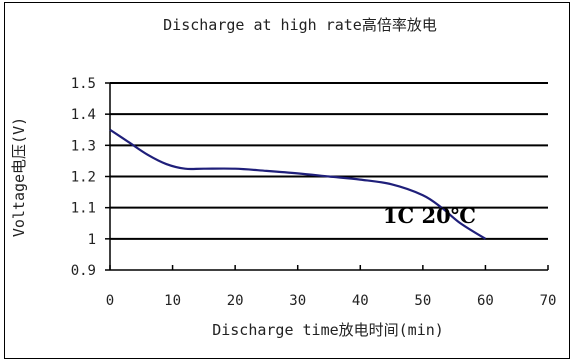  I want to click on y-tick-label-0: 0.9, so click(83, 271).